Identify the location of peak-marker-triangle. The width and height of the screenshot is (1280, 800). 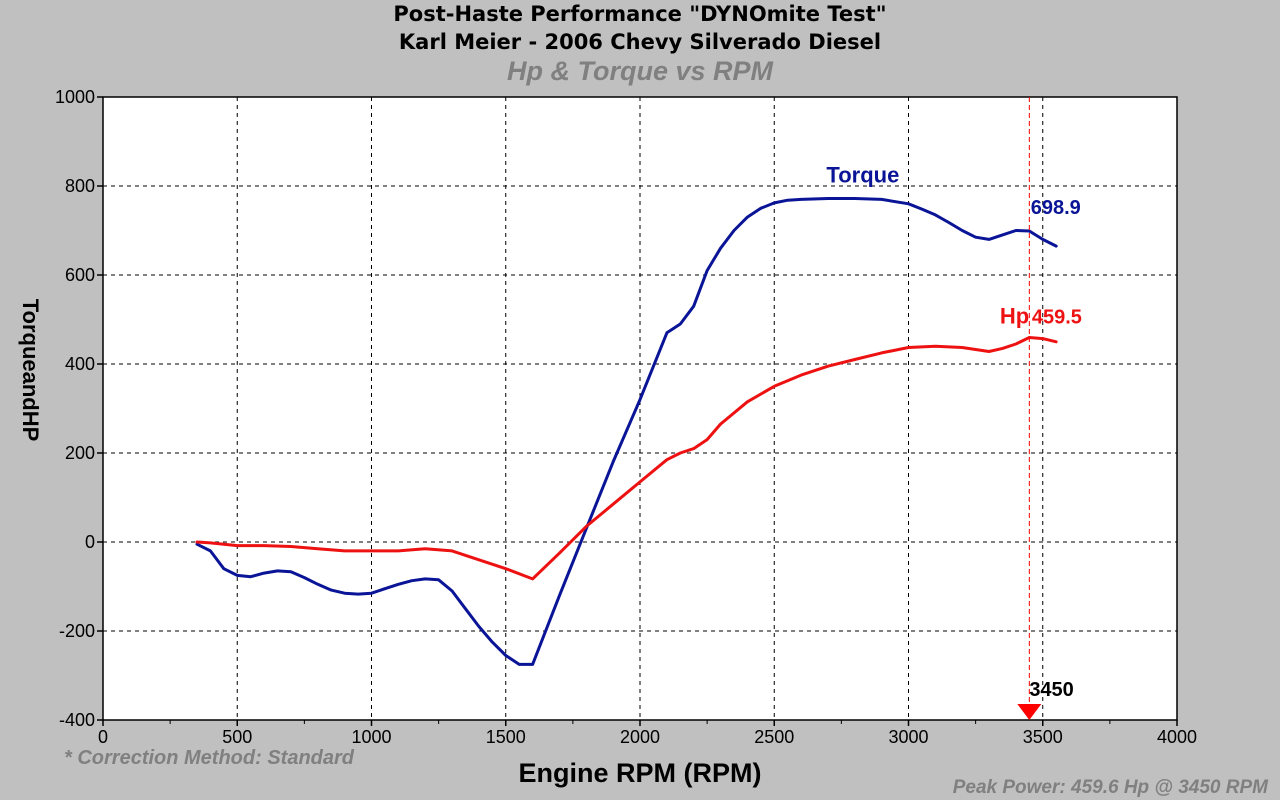
(1029, 712).